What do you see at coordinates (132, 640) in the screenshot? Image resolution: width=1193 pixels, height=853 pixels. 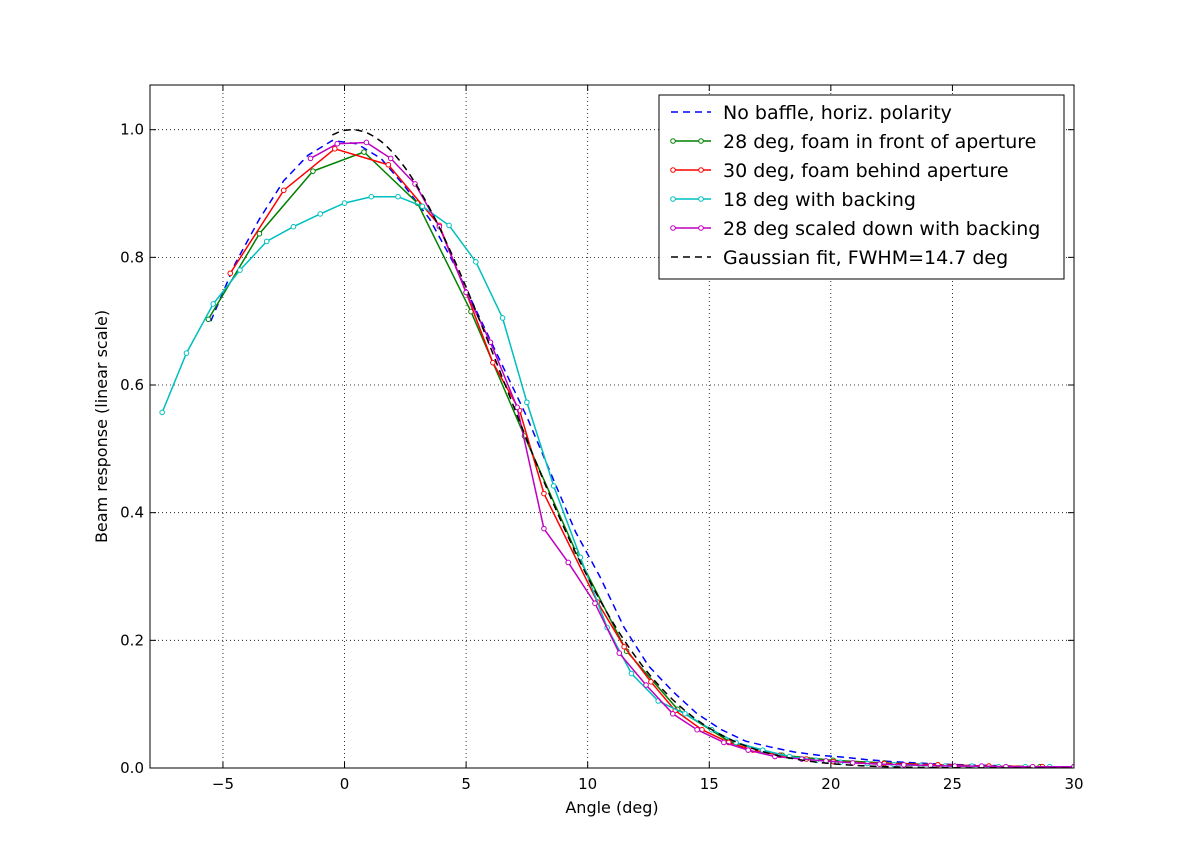 I see `y-tick-label: 0.2` at bounding box center [132, 640].